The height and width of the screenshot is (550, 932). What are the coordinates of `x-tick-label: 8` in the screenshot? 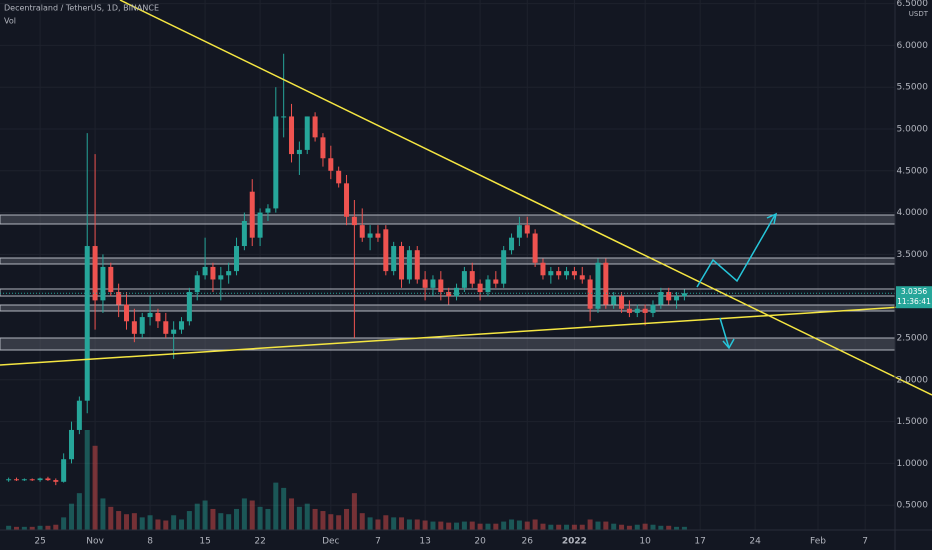 It's located at (150, 542).